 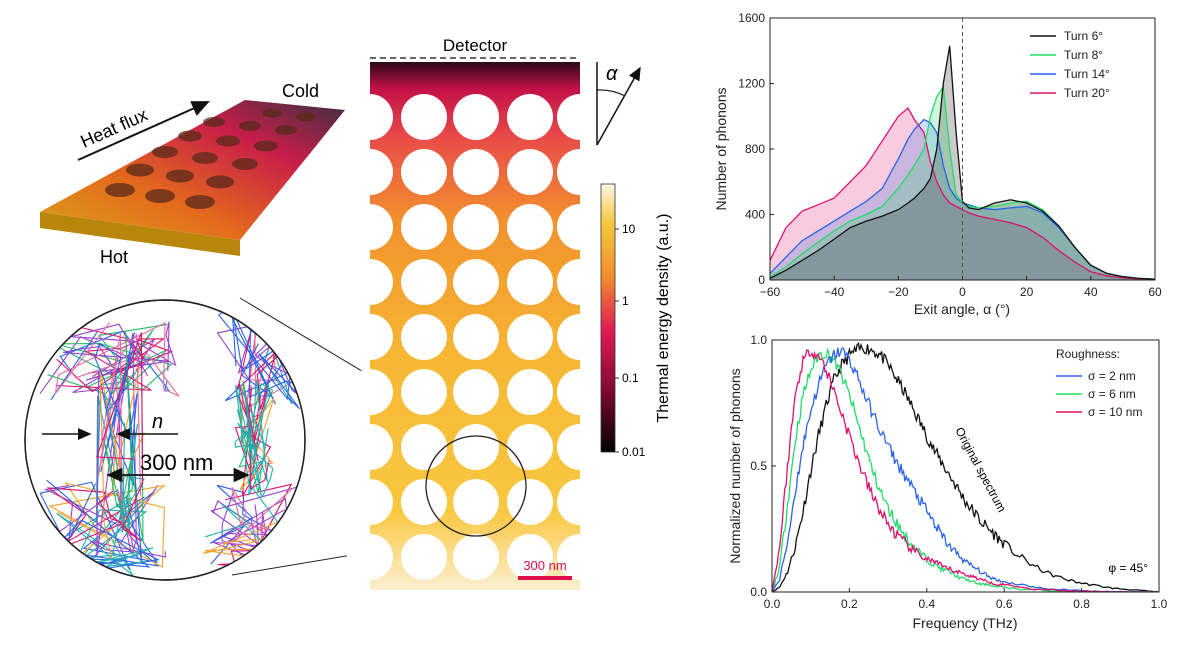 What do you see at coordinates (898, 292) in the screenshot?
I see `x-tick-label: −20` at bounding box center [898, 292].